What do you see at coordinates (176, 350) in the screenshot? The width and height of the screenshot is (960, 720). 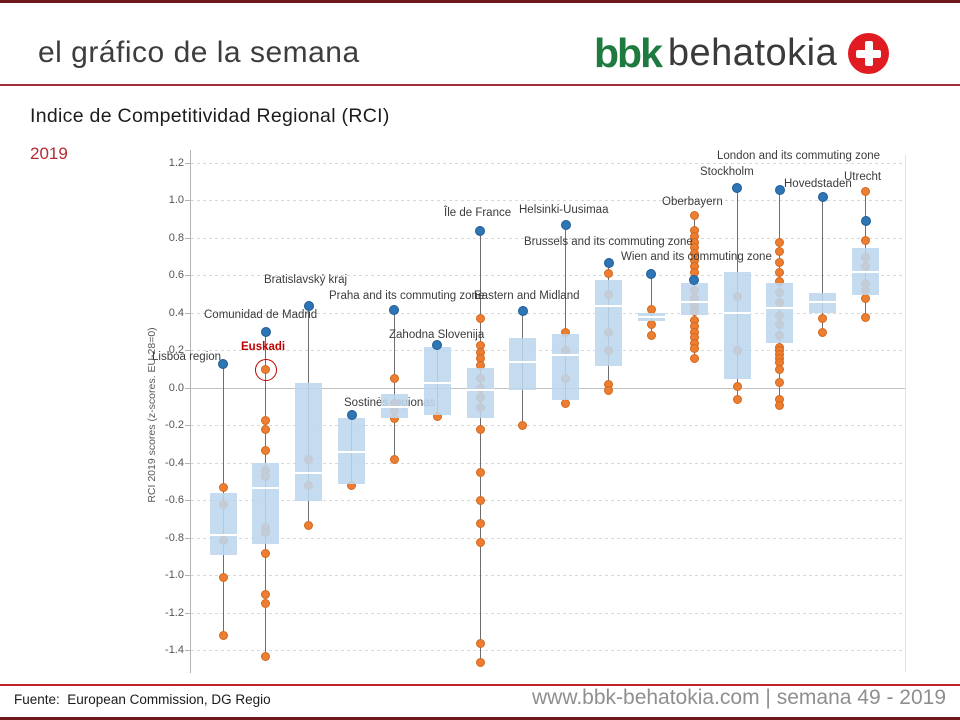 I see `y-tick-label: 0.2` at bounding box center [176, 350].